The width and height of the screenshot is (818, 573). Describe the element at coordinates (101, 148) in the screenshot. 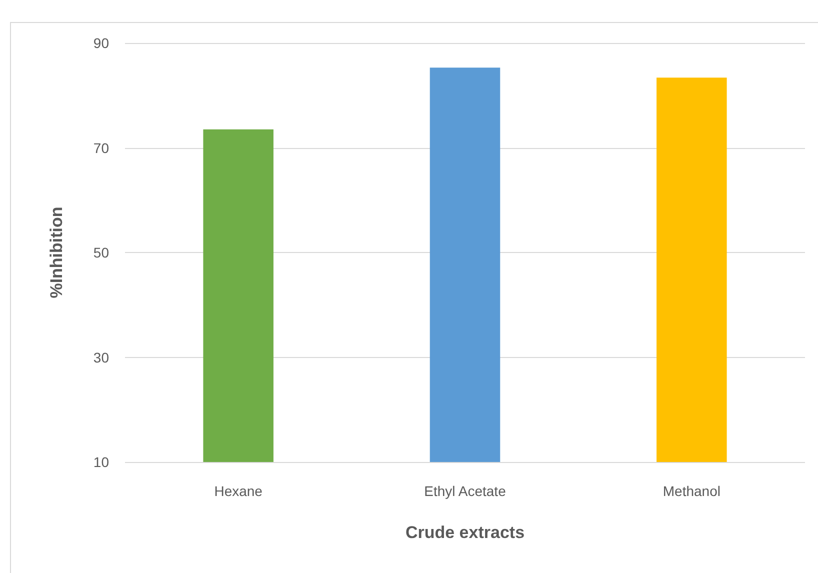

I see `y-tick-label: 70` at that location.